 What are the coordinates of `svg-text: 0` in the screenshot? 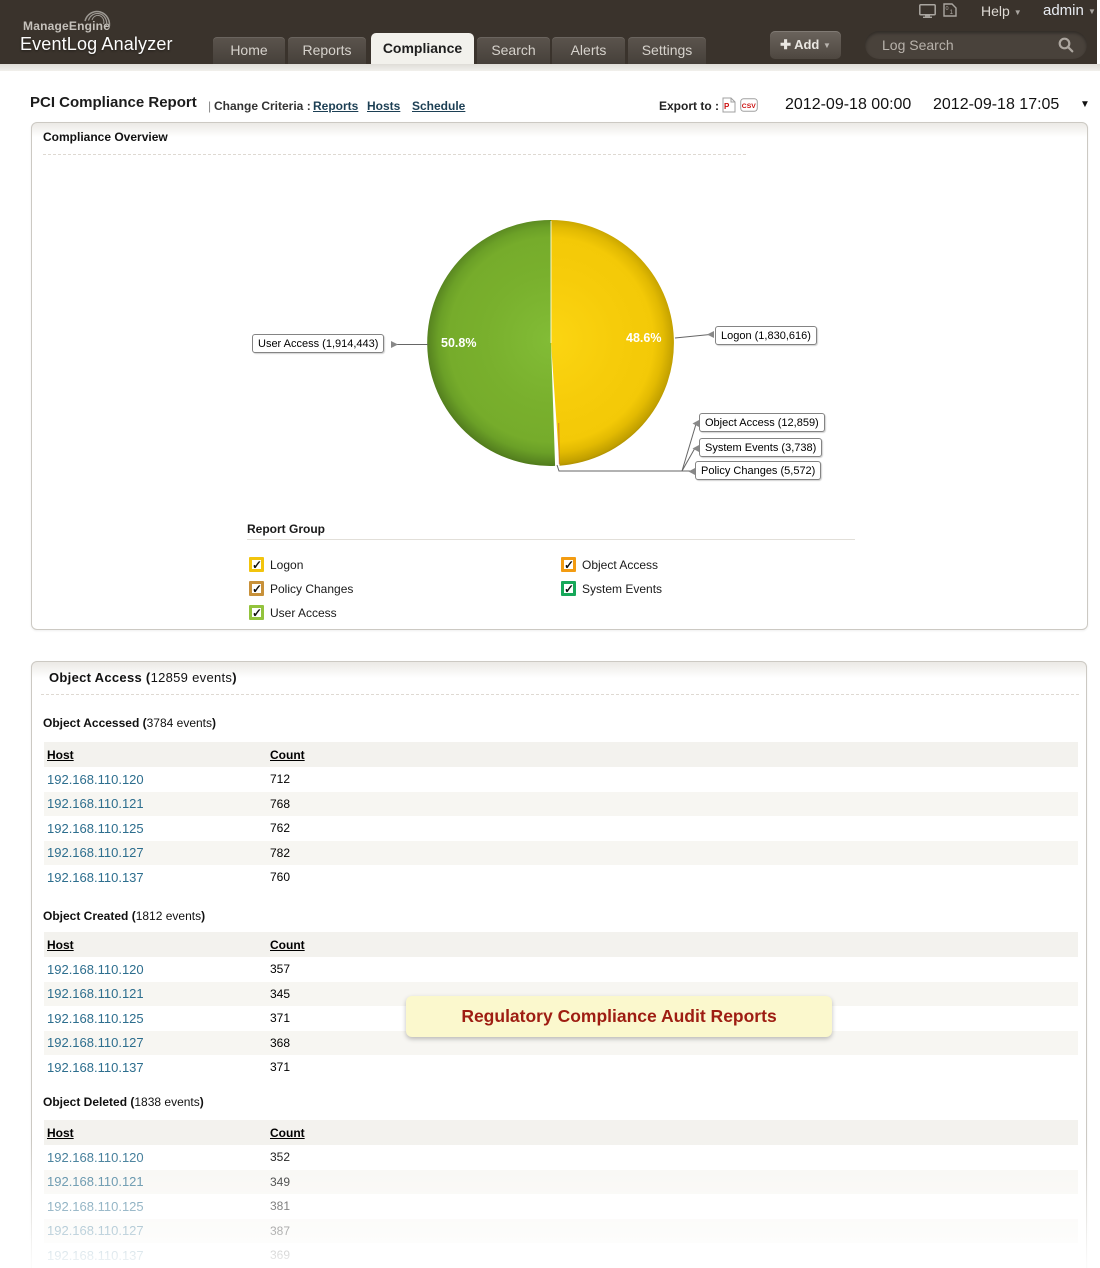 It's located at (947, 9).